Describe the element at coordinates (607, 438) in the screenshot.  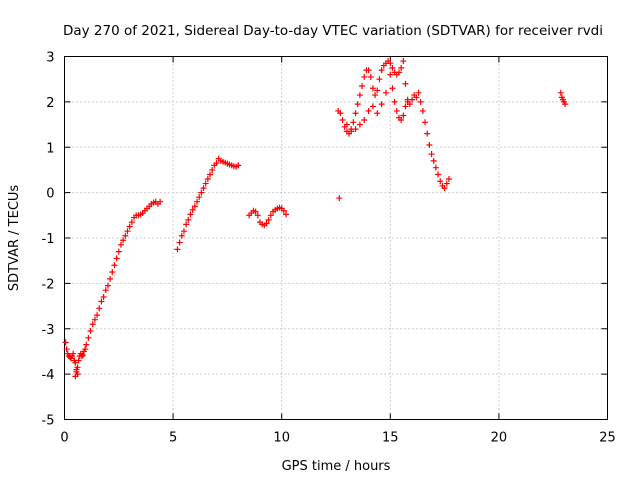
I see `x-tick-label: 25` at that location.